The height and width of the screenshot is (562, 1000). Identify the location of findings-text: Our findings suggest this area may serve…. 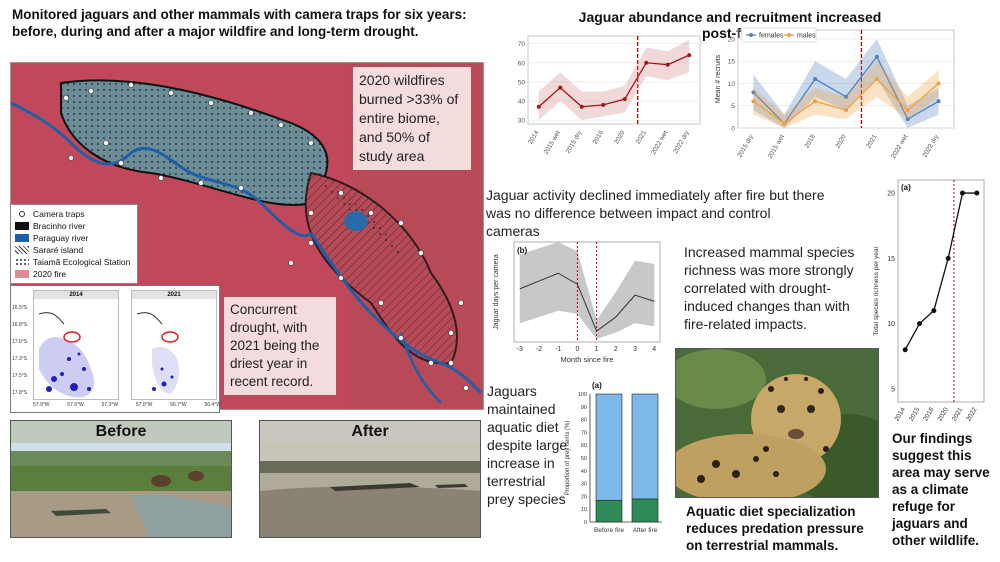
(941, 489).